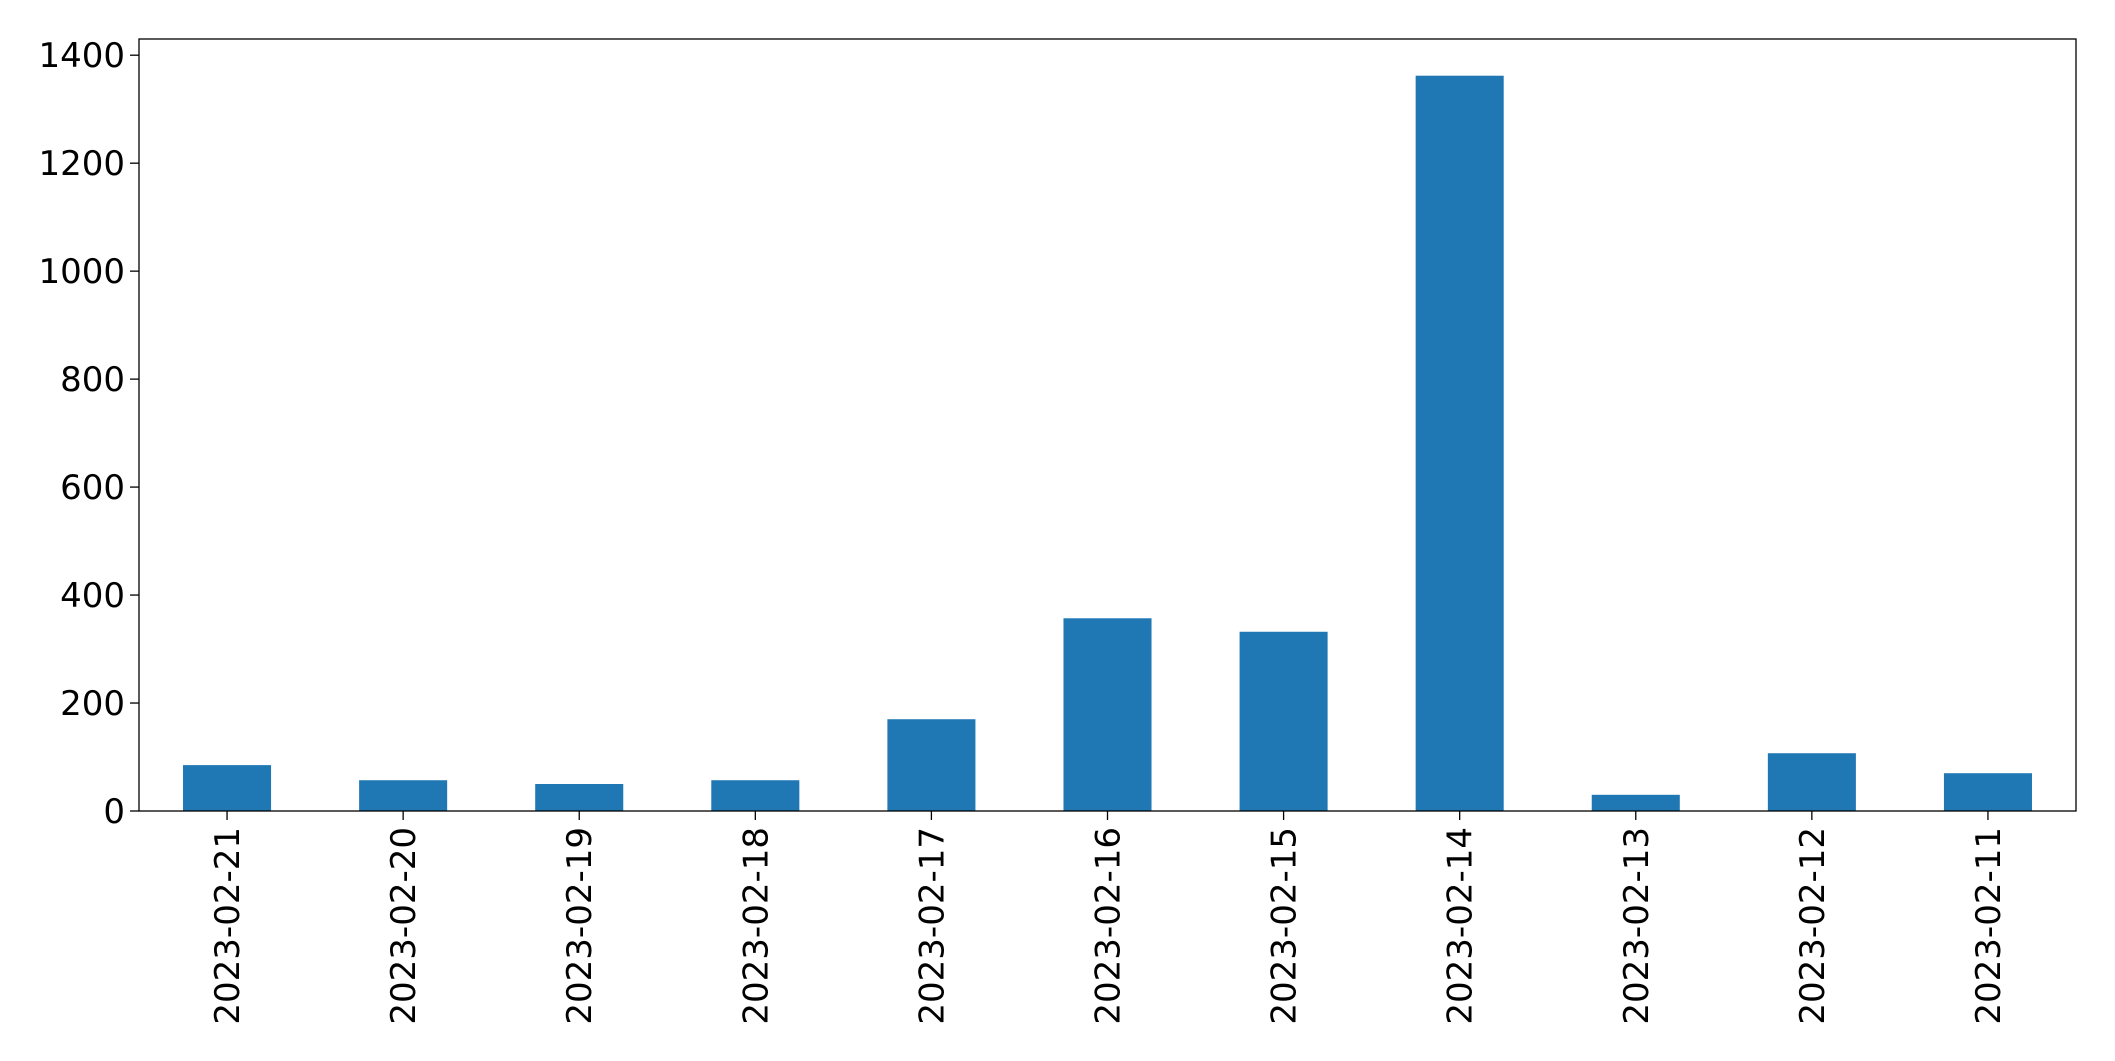 This screenshot has width=2115, height=1061. I want to click on x-tick-label: 2023-02-12, so click(1813, 926).